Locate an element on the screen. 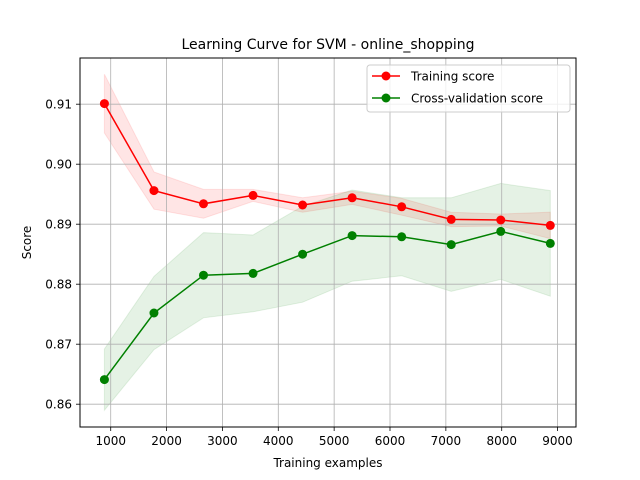 This screenshot has height=480, width=640. legend-label-0: Training score is located at coordinates (452, 77).